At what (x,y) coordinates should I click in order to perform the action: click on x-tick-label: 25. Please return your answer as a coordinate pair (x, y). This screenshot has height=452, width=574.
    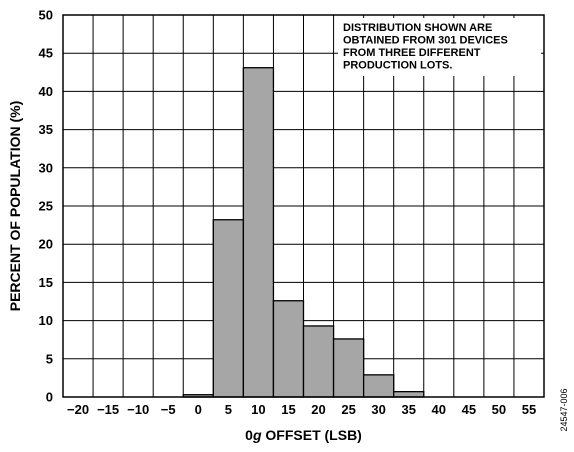
    Looking at the image, I should click on (348, 409).